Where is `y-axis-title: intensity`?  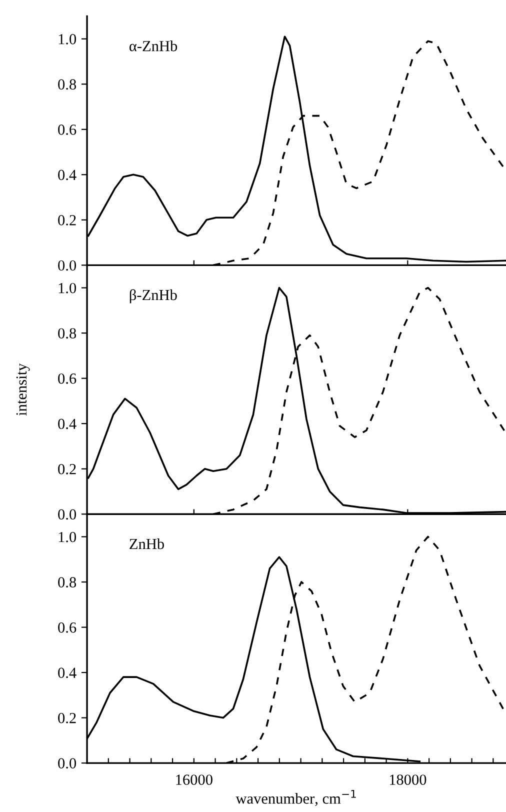 y-axis-title: intensity is located at coordinates (23, 389).